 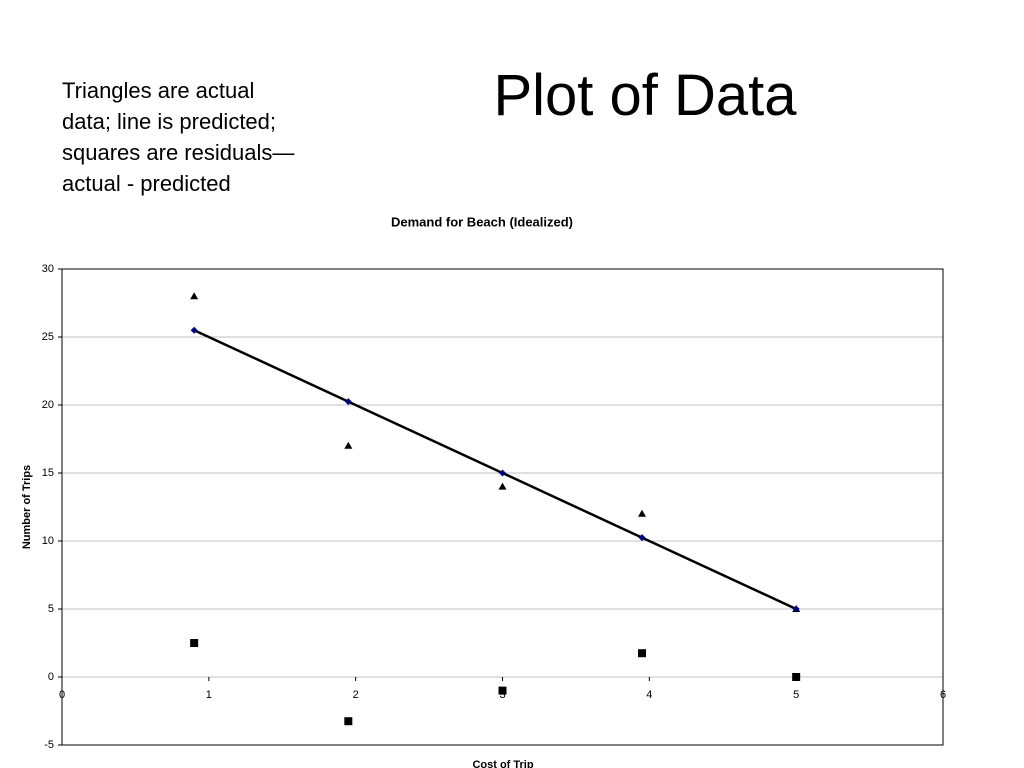 I want to click on x-axis-title: Cost of Trip, so click(x=502, y=763).